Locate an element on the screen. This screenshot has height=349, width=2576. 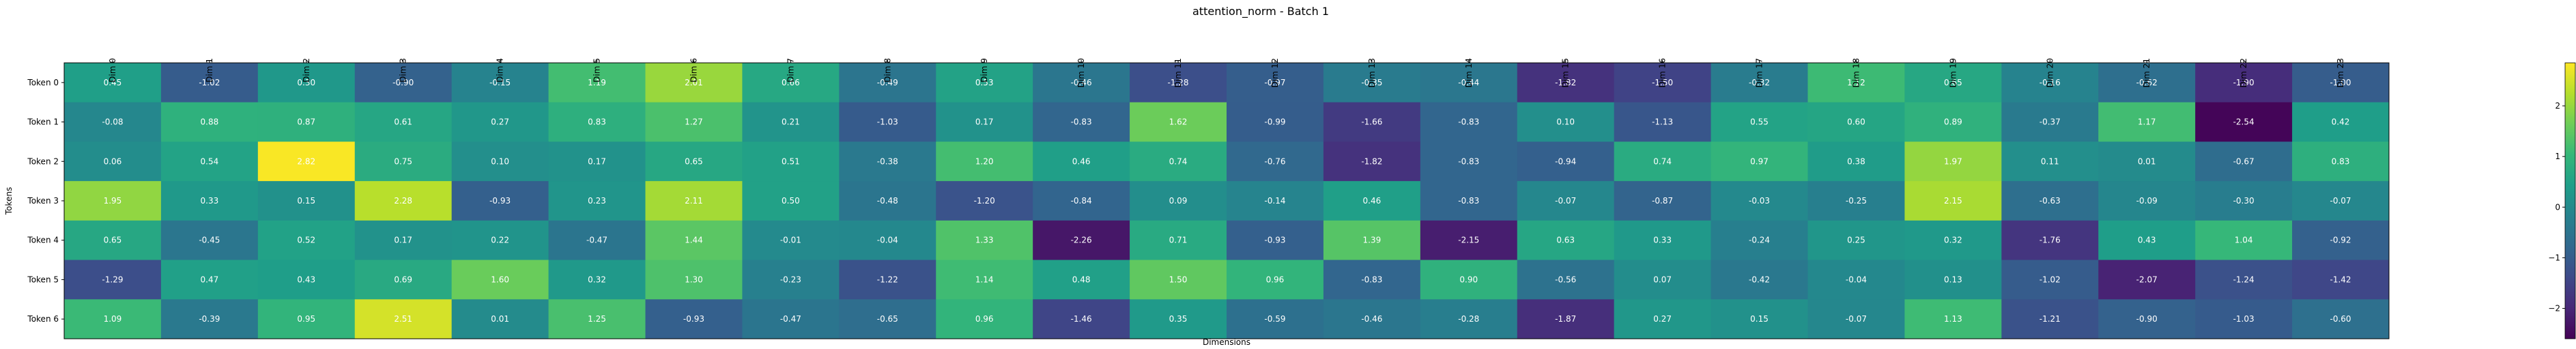
cell-value-label: 0.51 is located at coordinates (791, 161).